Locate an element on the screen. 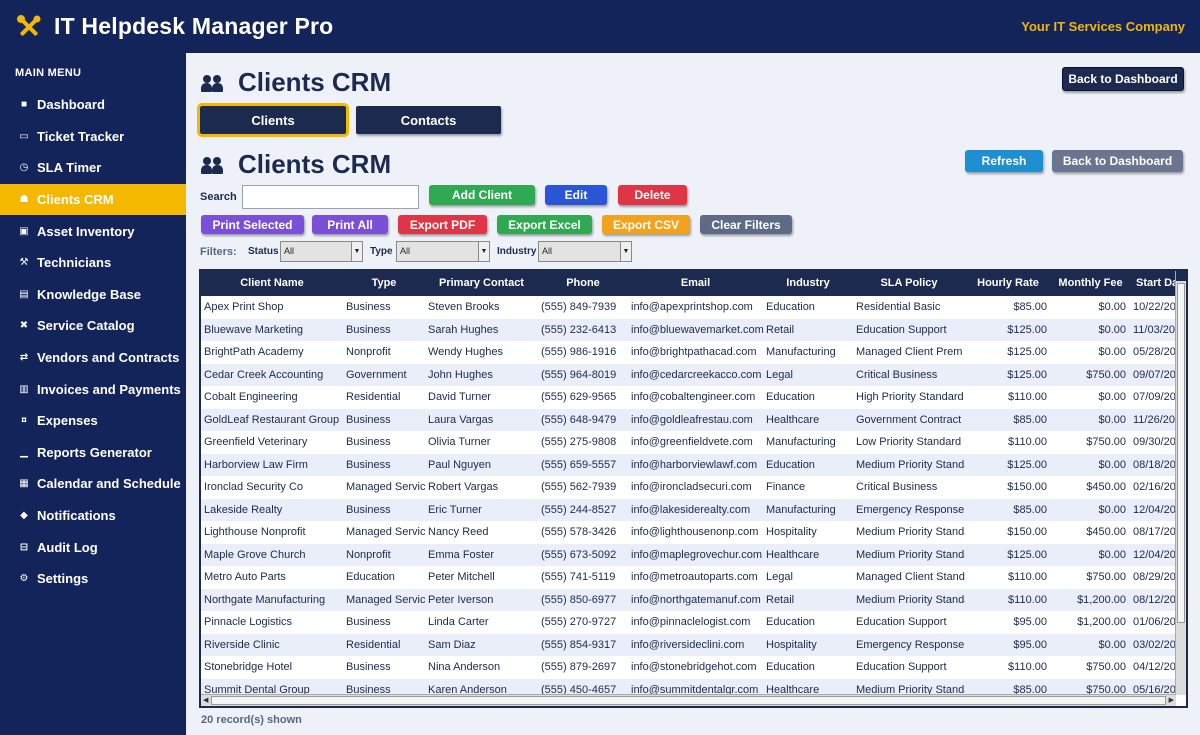 Image resolution: width=1200 pixels, height=735 pixels. sidebar-item-calendar-and-schedule: ▦ Calendar and Schedule is located at coordinates (93, 484).